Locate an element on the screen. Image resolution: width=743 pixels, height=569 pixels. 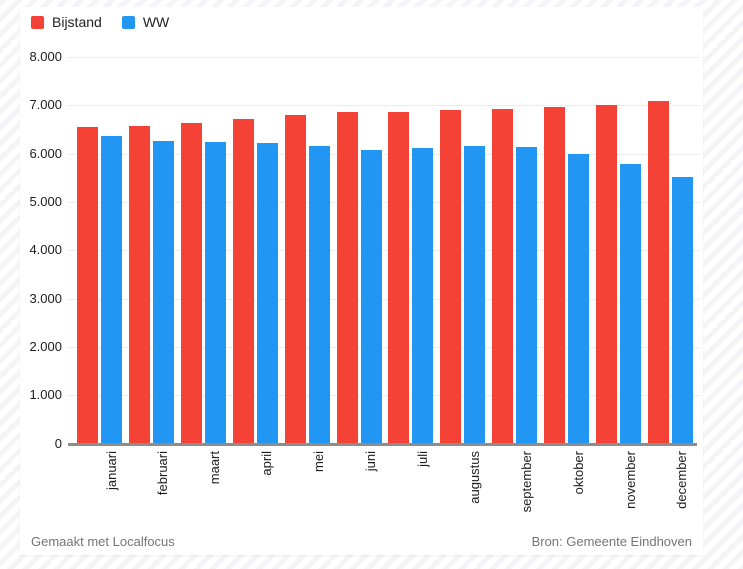
x-axis-label-december: december is located at coordinates (682, 480).